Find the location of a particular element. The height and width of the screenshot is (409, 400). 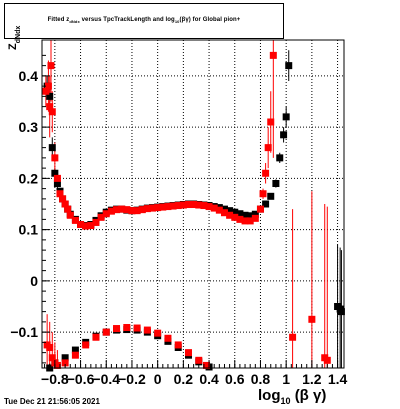

y-tick-label: 0.2 is located at coordinates (29, 178).